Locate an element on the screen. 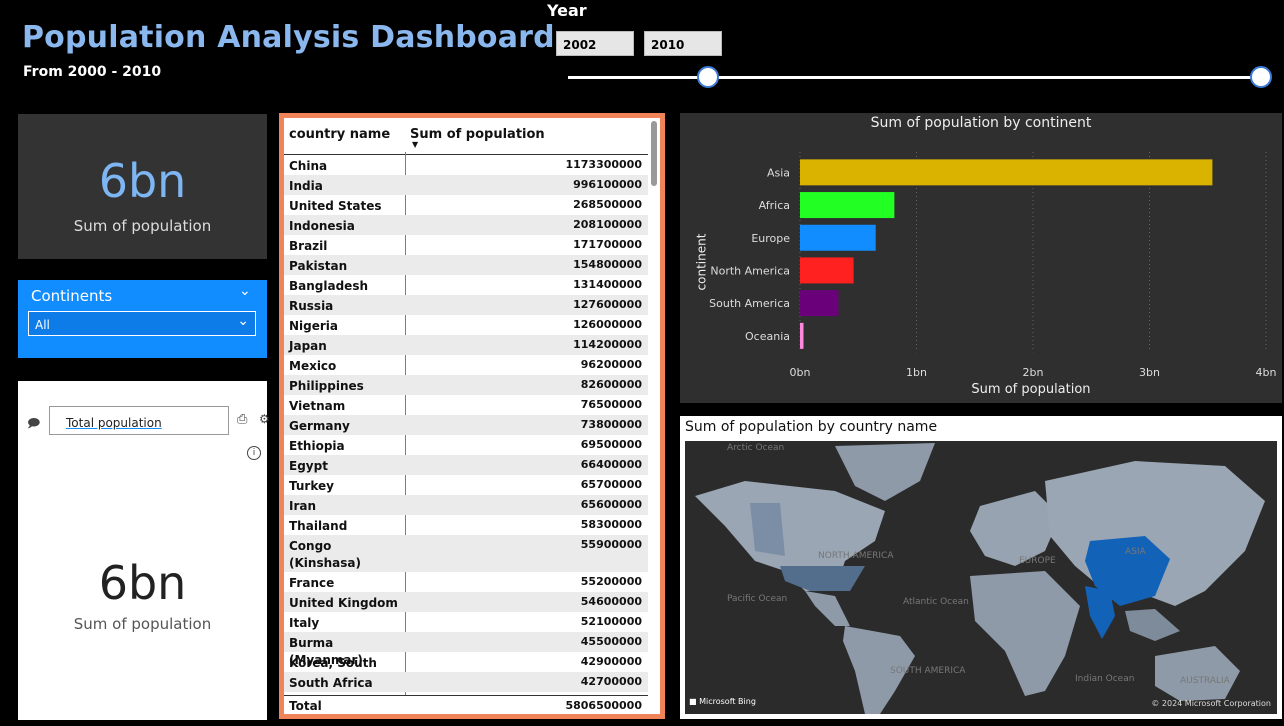 The width and height of the screenshot is (1284, 726). table-row: Brazil 171700000 is located at coordinates (466, 245).